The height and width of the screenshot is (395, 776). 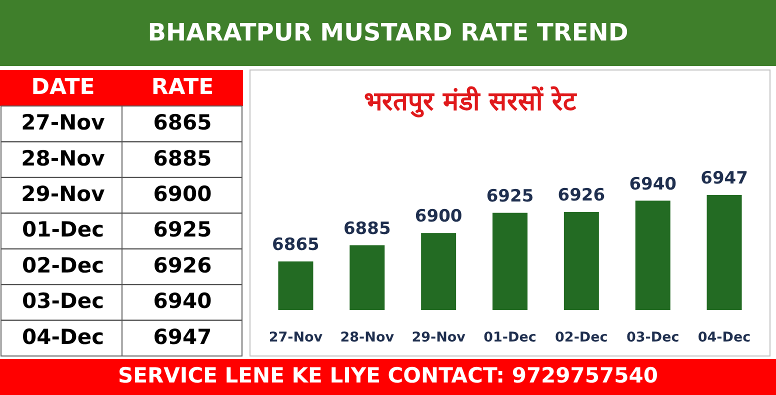 I want to click on xtick: 29-Nov, so click(x=439, y=338).